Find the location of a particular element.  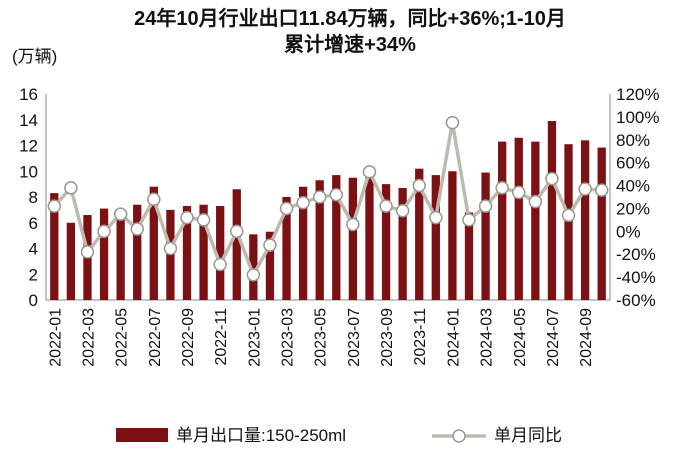

left-tick-label: 2 is located at coordinates (33, 274).